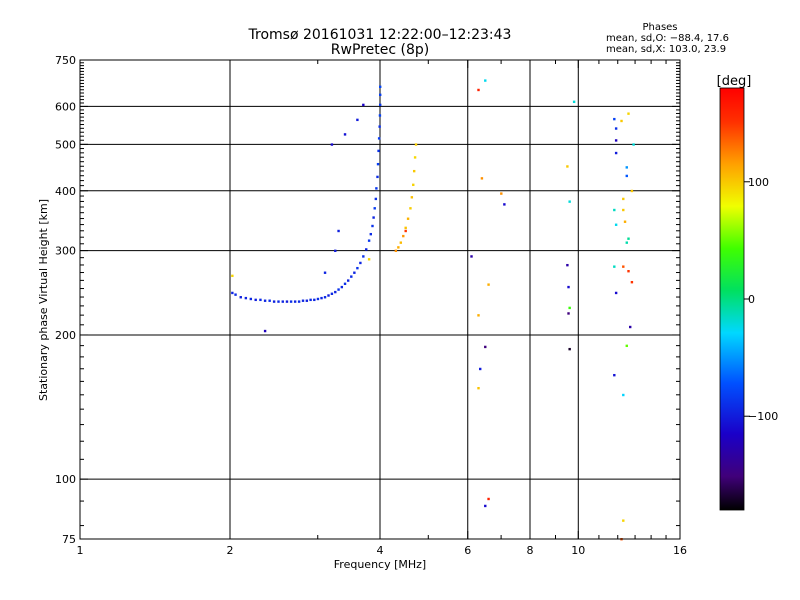 The width and height of the screenshot is (800, 600). What do you see at coordinates (758, 182) in the screenshot?
I see `colorbar-tick-label: 100` at bounding box center [758, 182].